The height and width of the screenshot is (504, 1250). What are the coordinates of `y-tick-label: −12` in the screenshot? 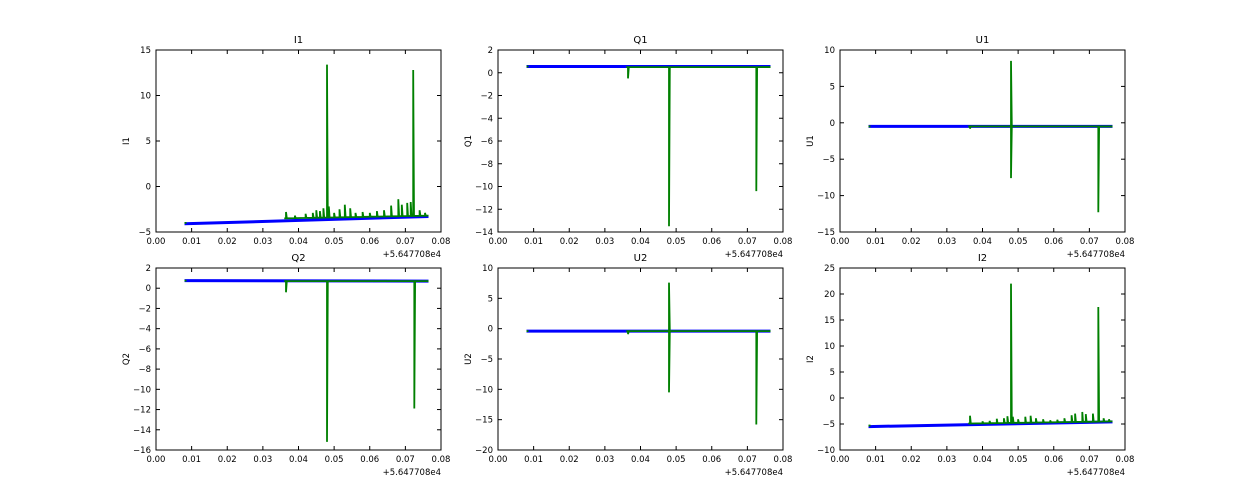 It's located at (484, 210).